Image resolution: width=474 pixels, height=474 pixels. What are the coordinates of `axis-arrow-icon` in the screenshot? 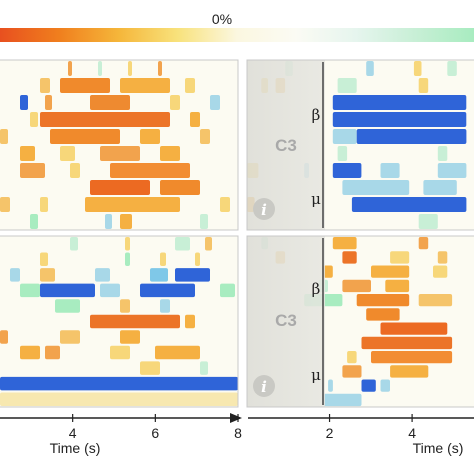 It's located at (236, 418).